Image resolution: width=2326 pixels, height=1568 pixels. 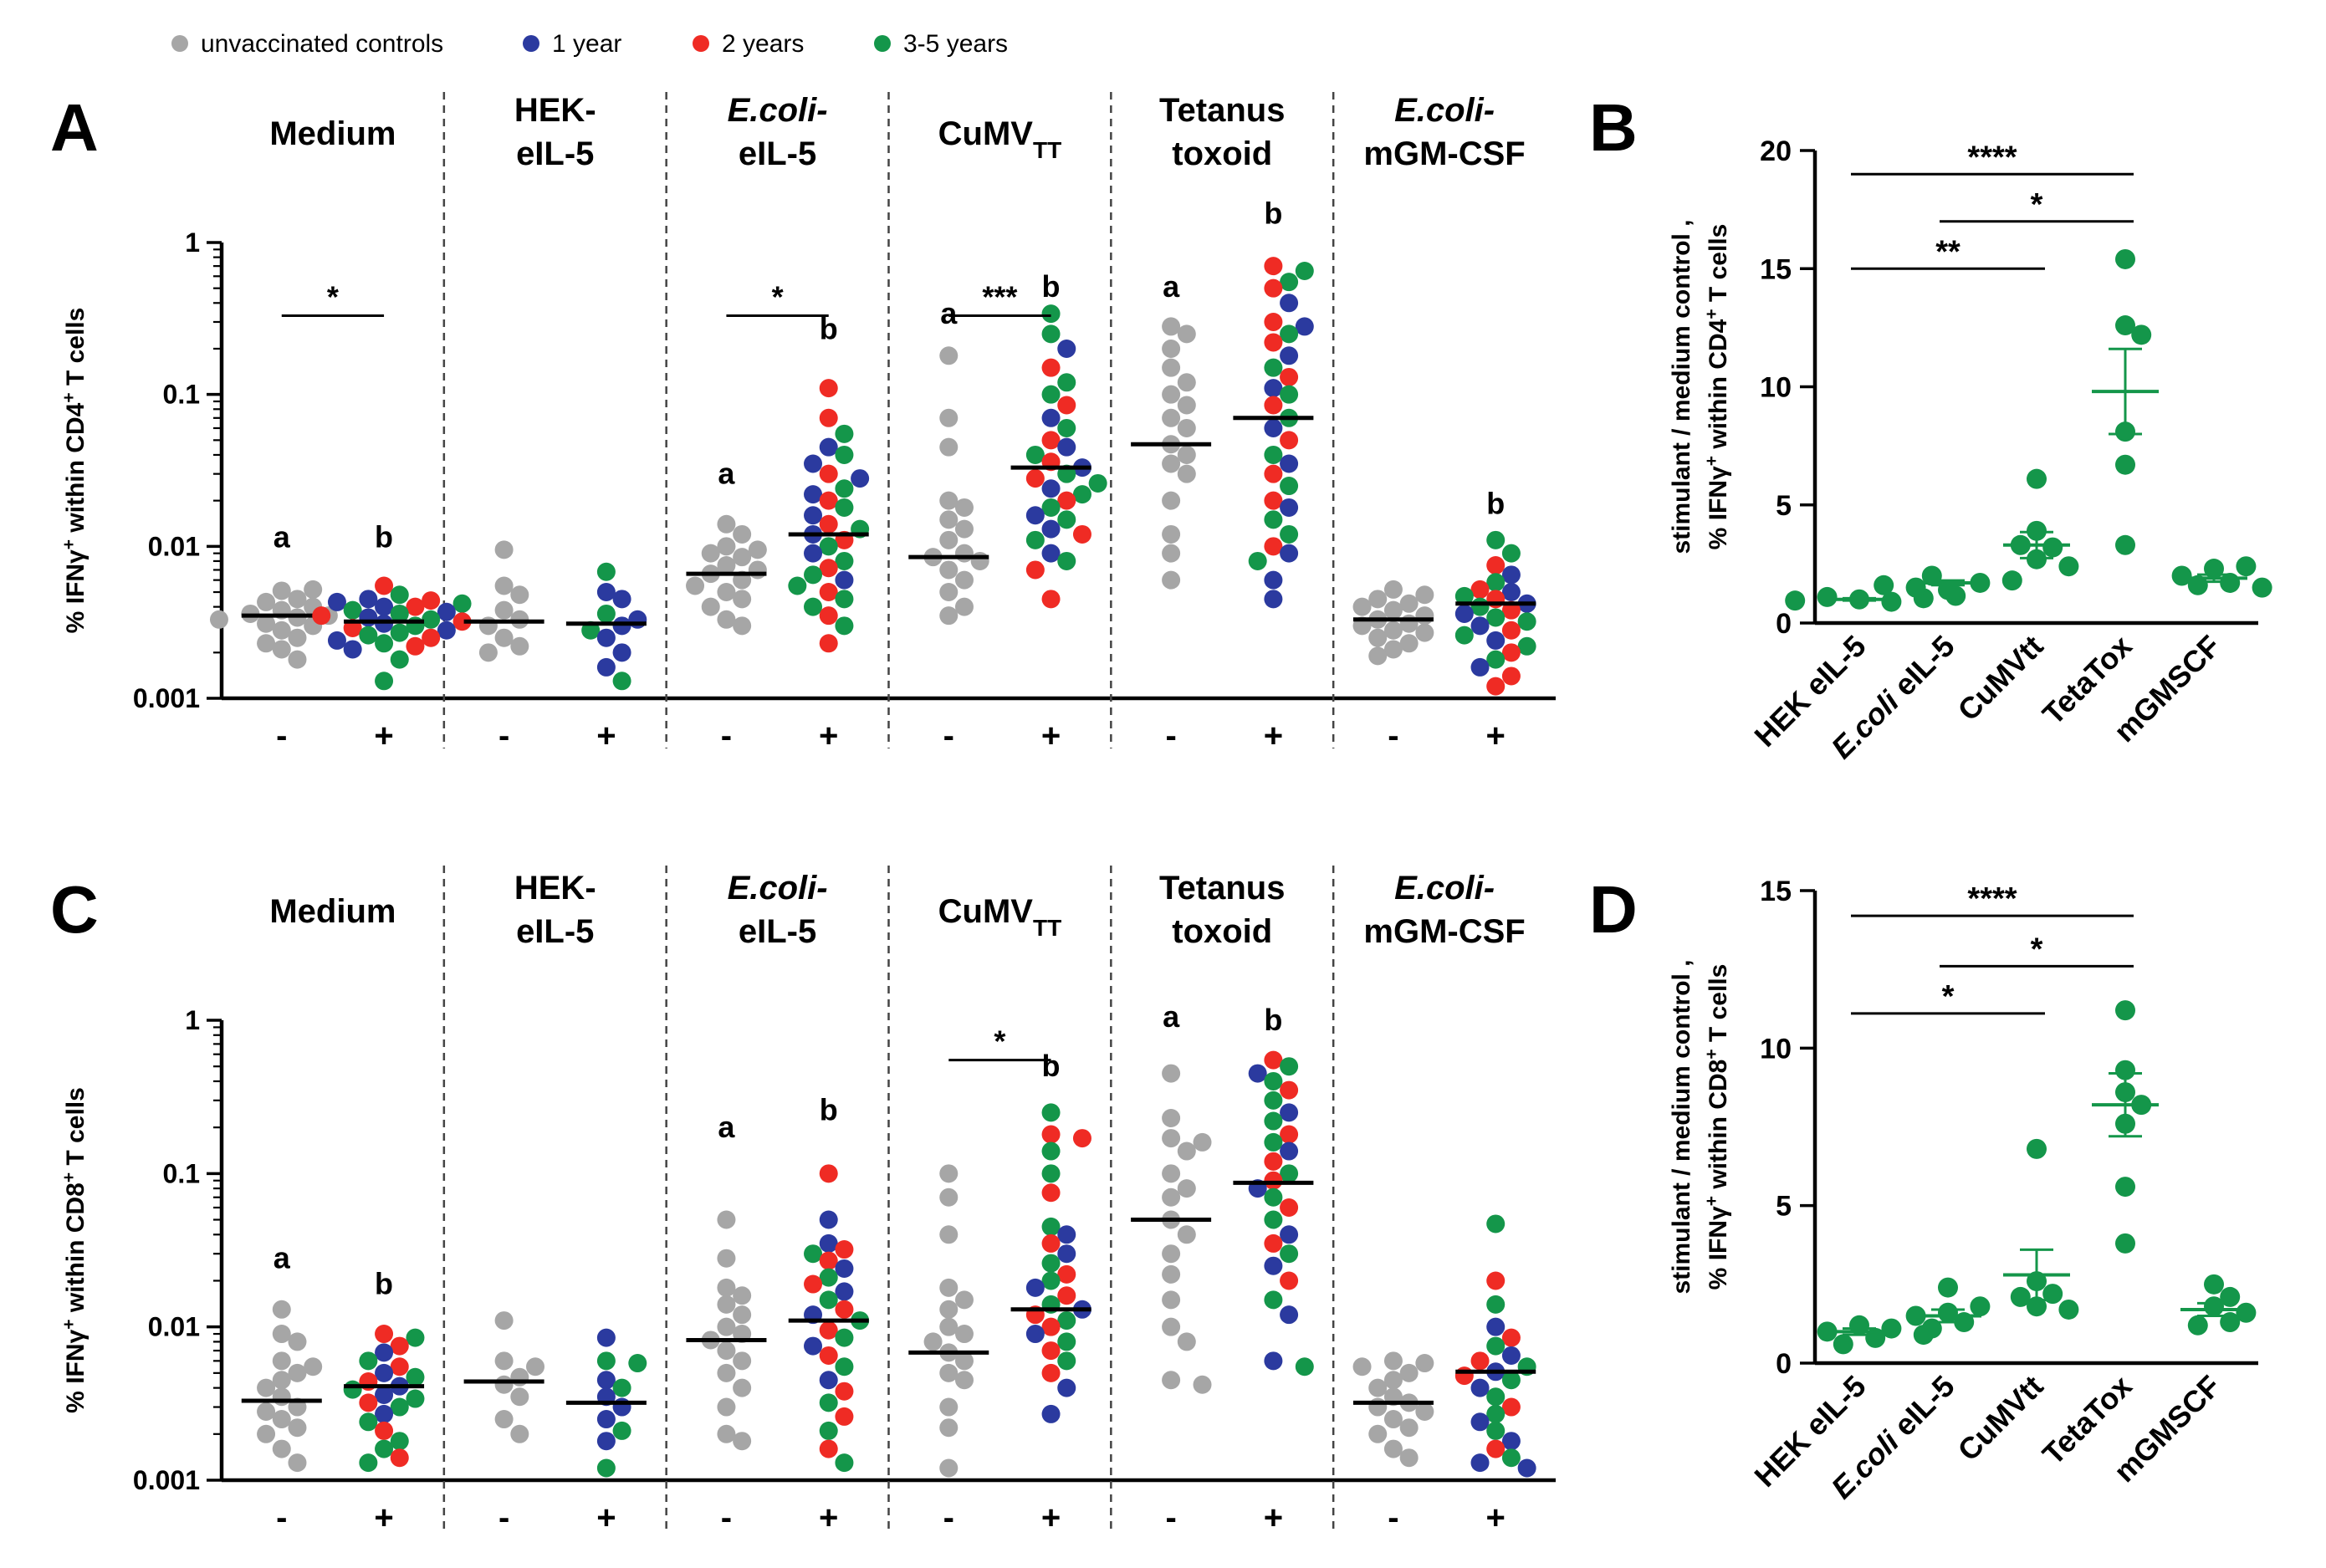 What do you see at coordinates (1613, 909) in the screenshot?
I see `panel-letter-d: D` at bounding box center [1613, 909].